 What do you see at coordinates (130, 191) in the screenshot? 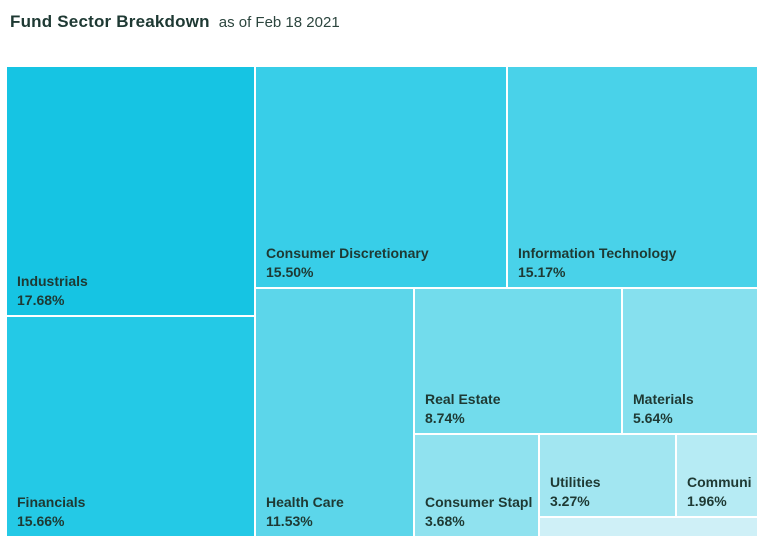
I see `treemap-cell-industrials: Industrials 17.68%` at bounding box center [130, 191].